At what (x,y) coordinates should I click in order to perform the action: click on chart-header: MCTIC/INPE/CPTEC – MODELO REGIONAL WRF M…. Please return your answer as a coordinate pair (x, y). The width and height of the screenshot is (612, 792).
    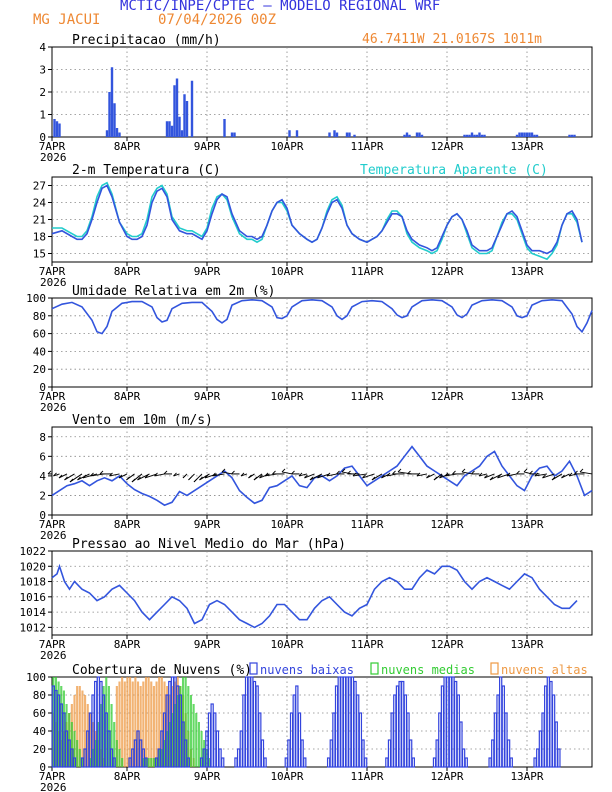
    Looking at the image, I should click on (306, 15).